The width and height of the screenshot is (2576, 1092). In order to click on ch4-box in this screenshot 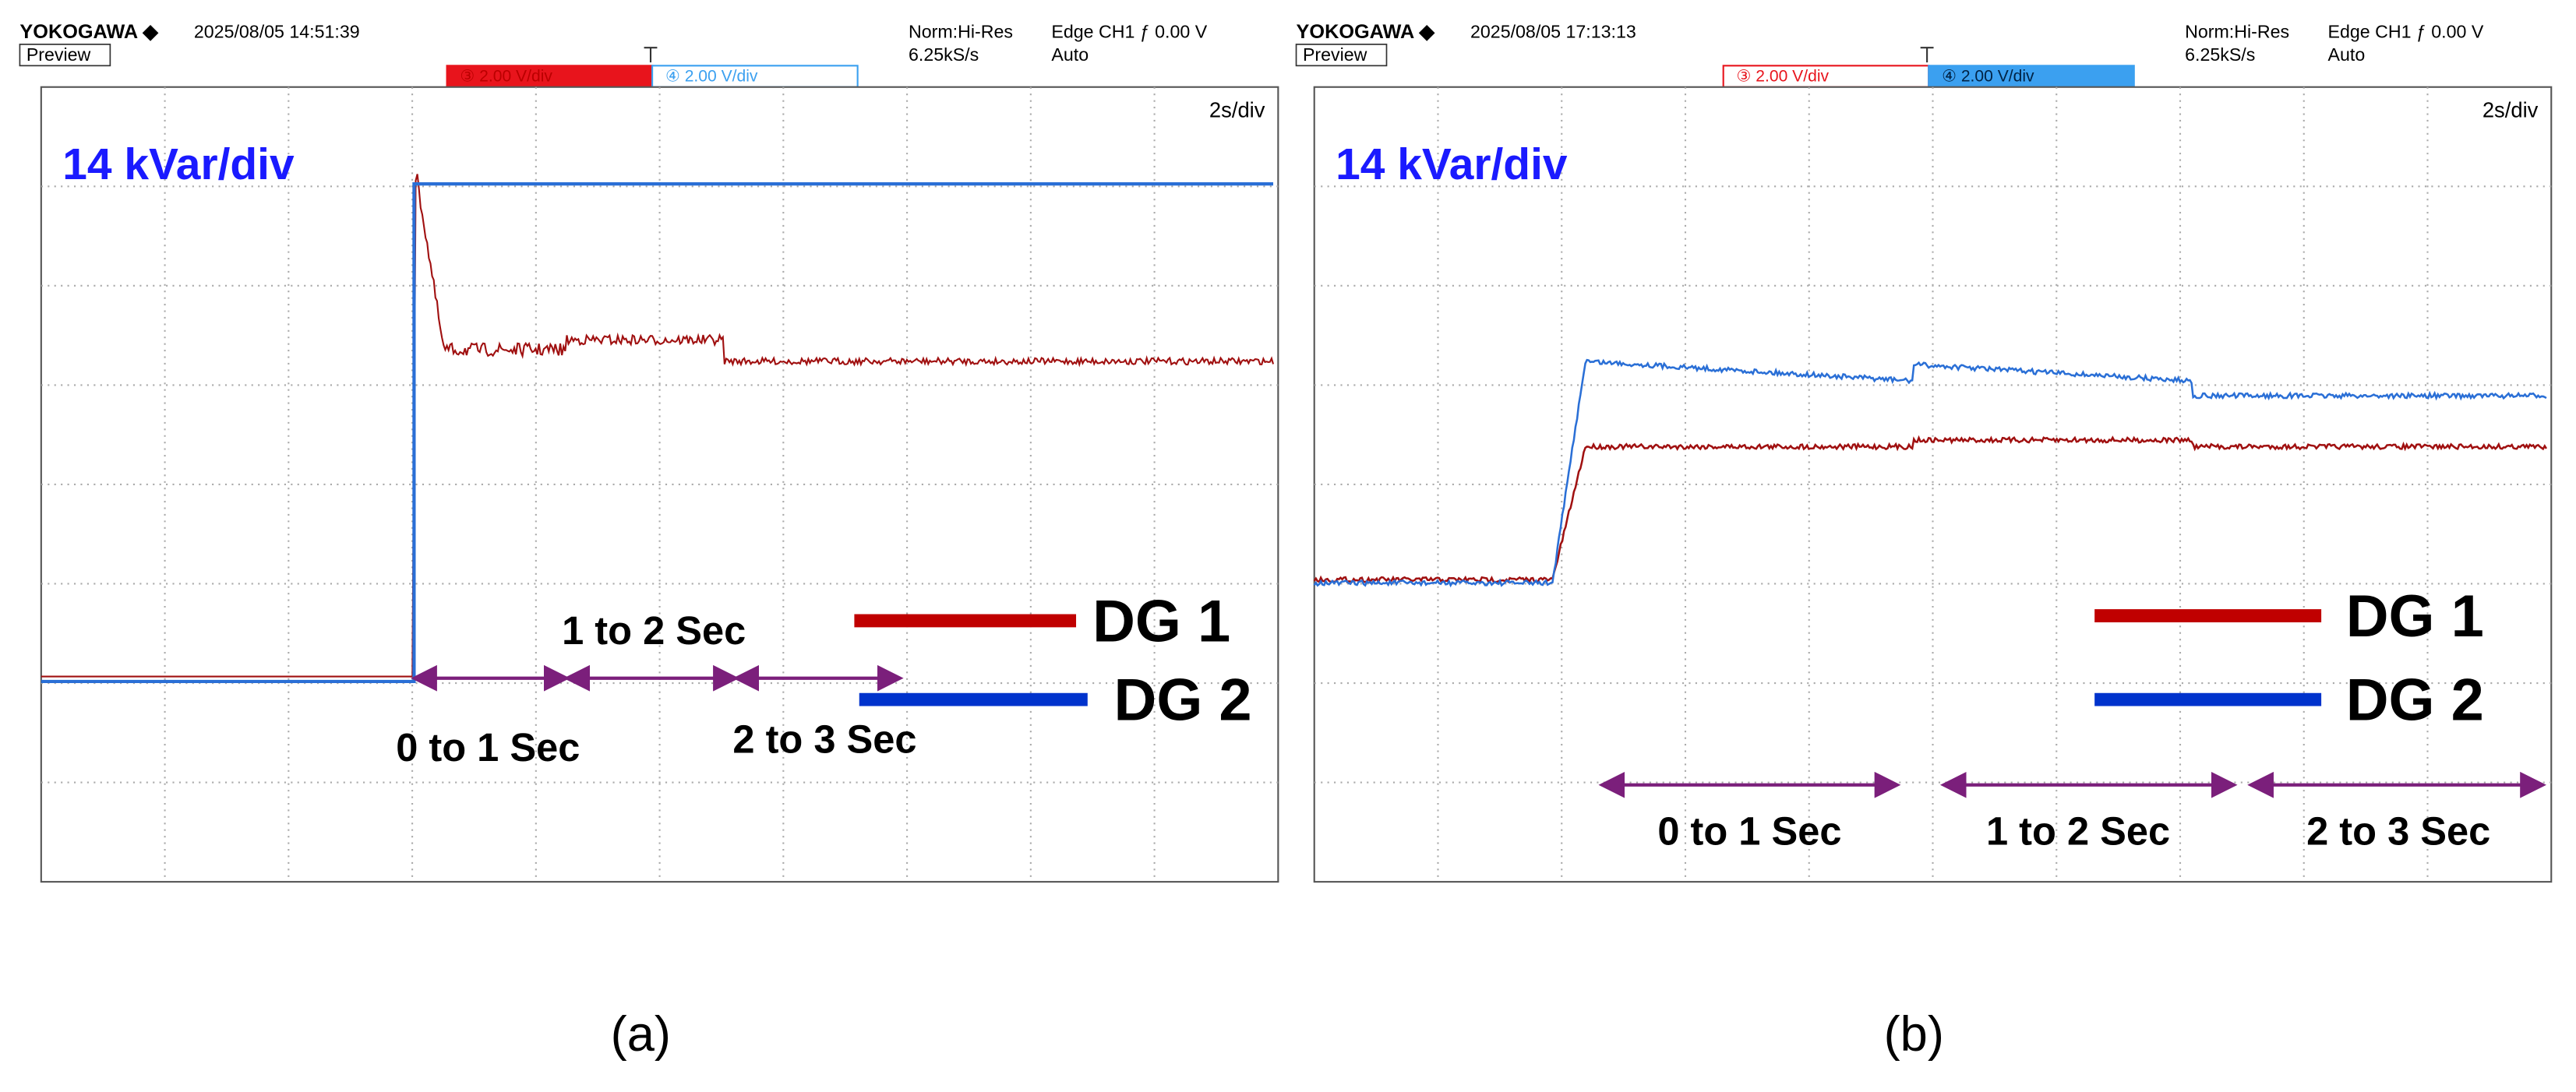, I will do `click(2031, 77)`.